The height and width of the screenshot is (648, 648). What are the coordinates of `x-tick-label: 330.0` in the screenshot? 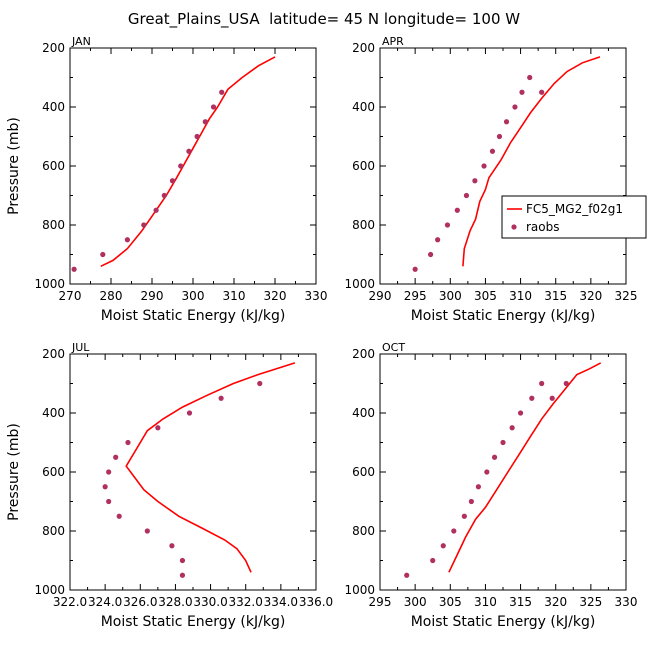 It's located at (210, 602).